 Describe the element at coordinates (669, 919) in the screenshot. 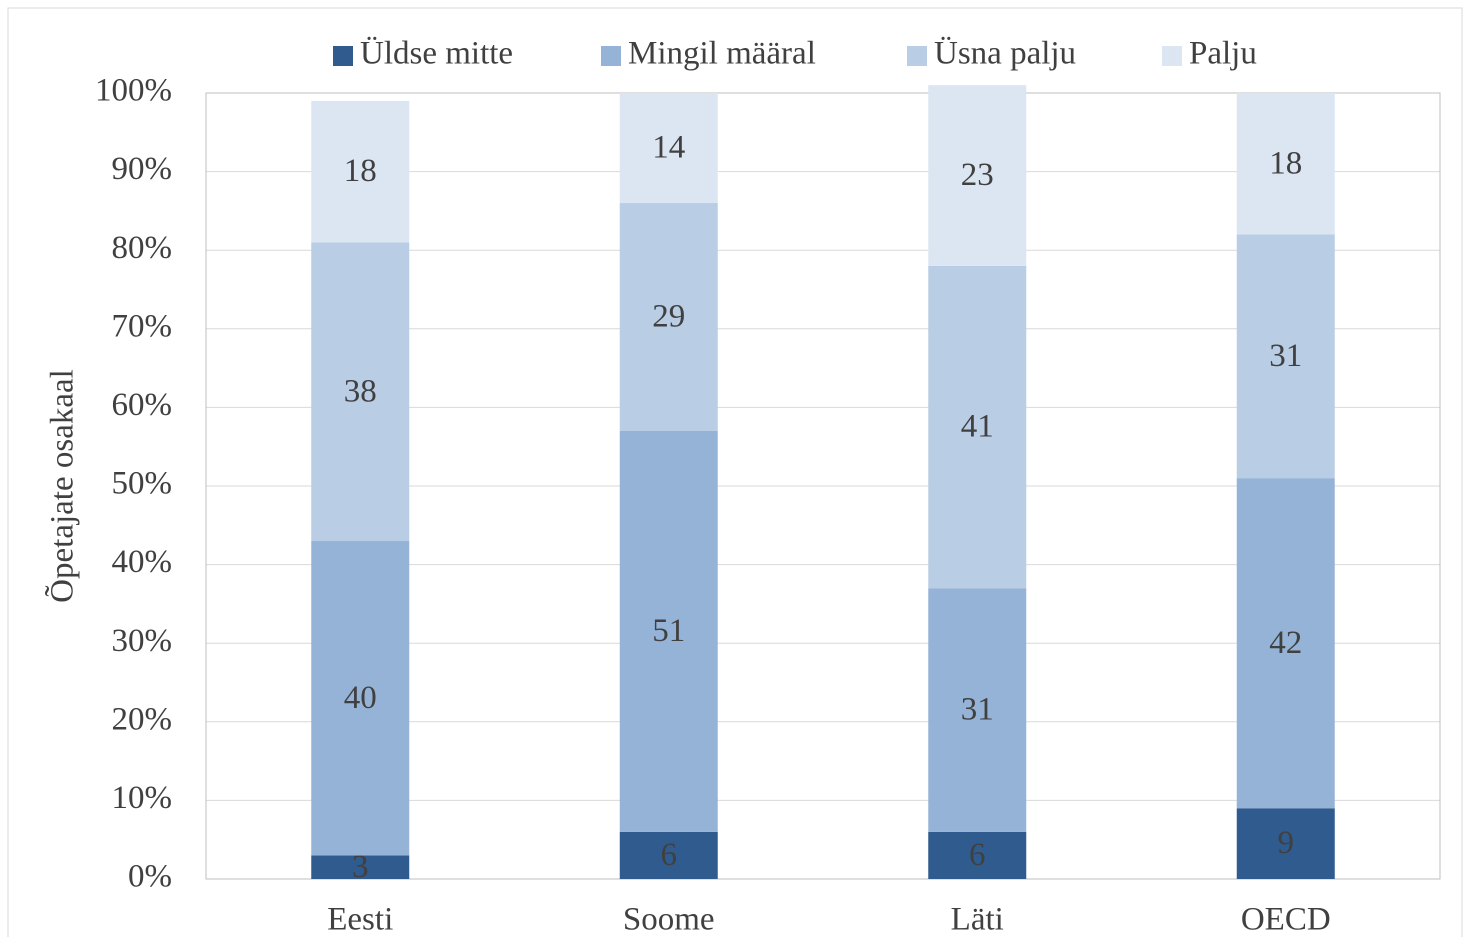

I see `x-tick-label: Soome` at that location.